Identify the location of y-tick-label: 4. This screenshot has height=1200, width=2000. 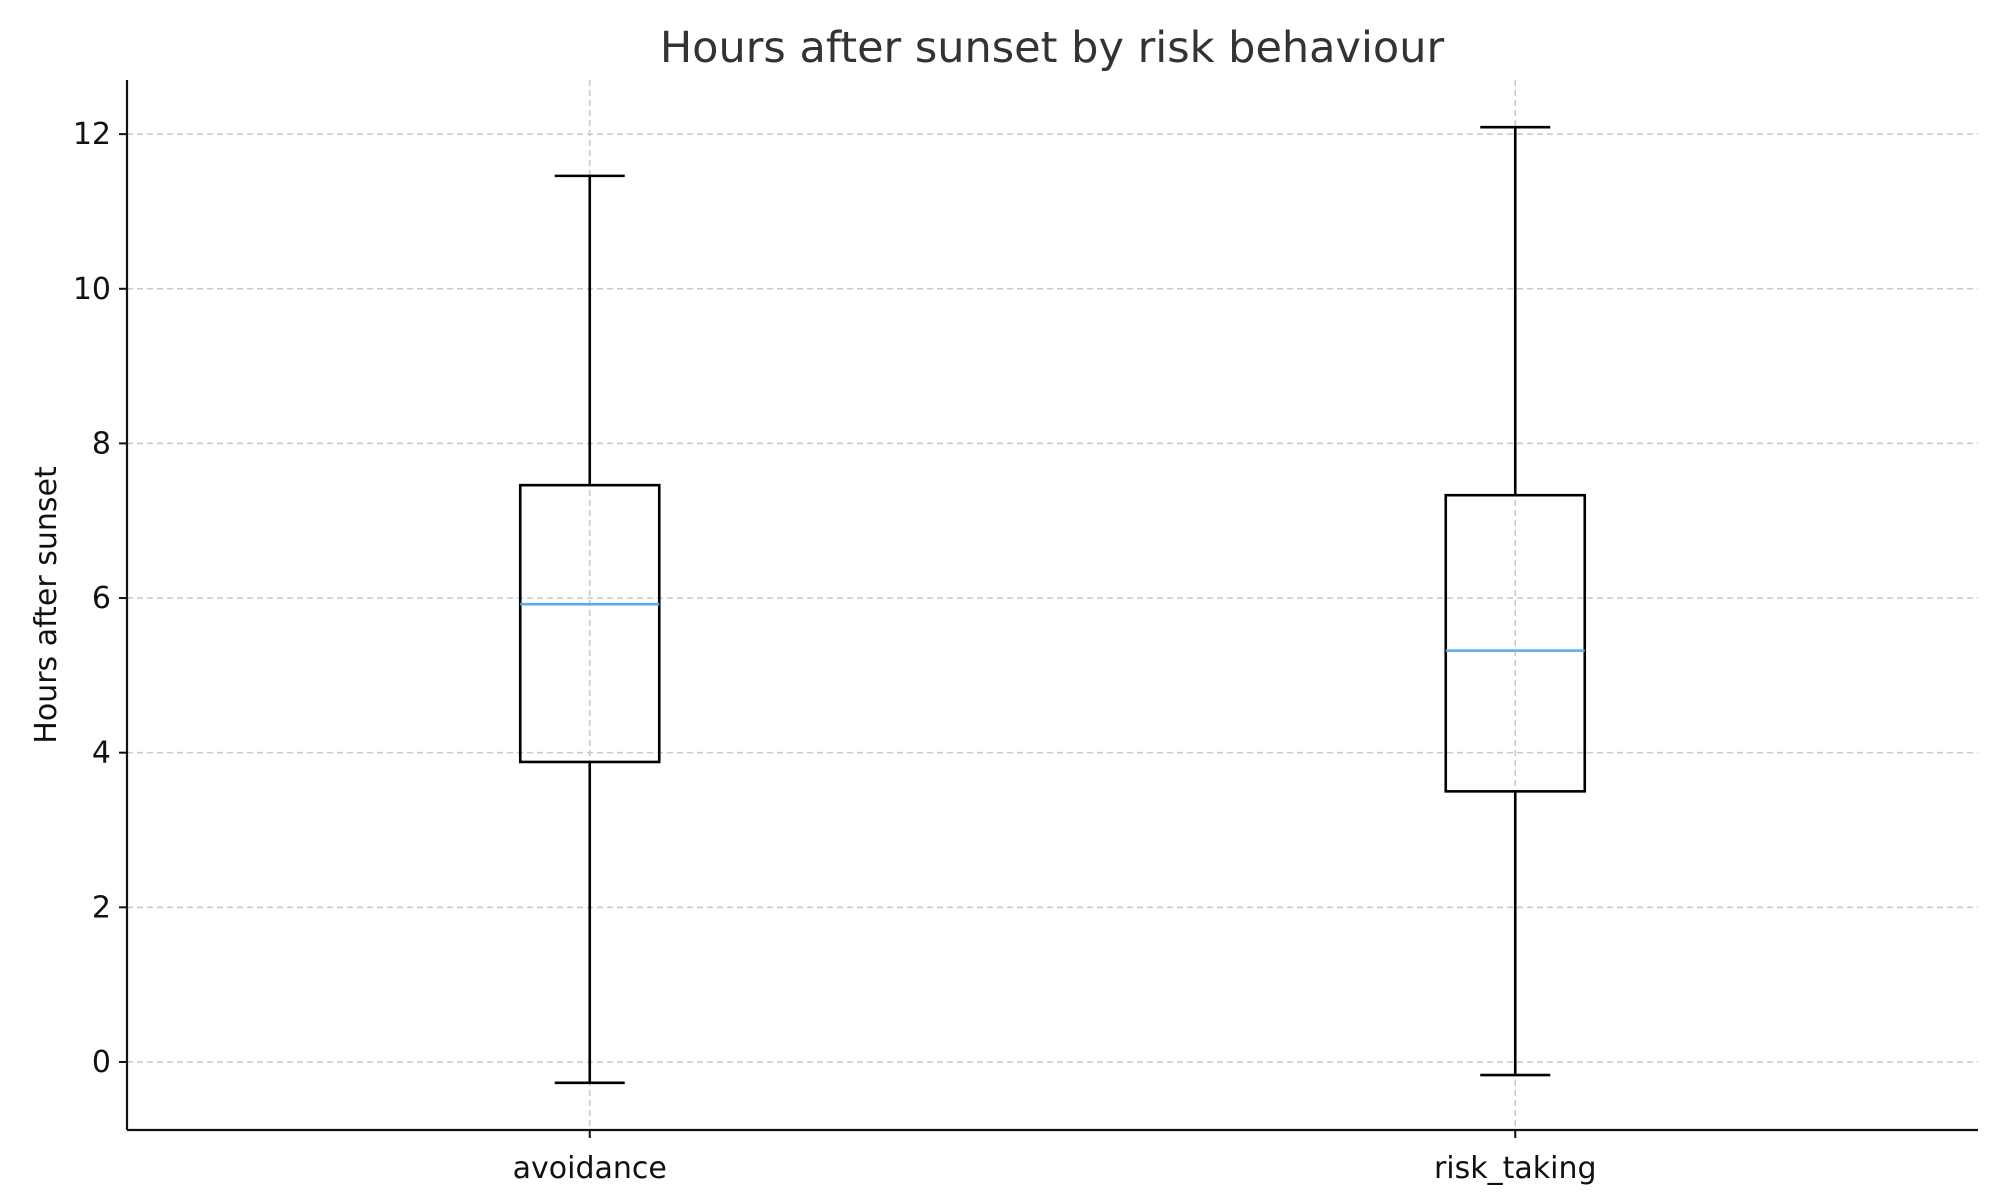
(101, 753).